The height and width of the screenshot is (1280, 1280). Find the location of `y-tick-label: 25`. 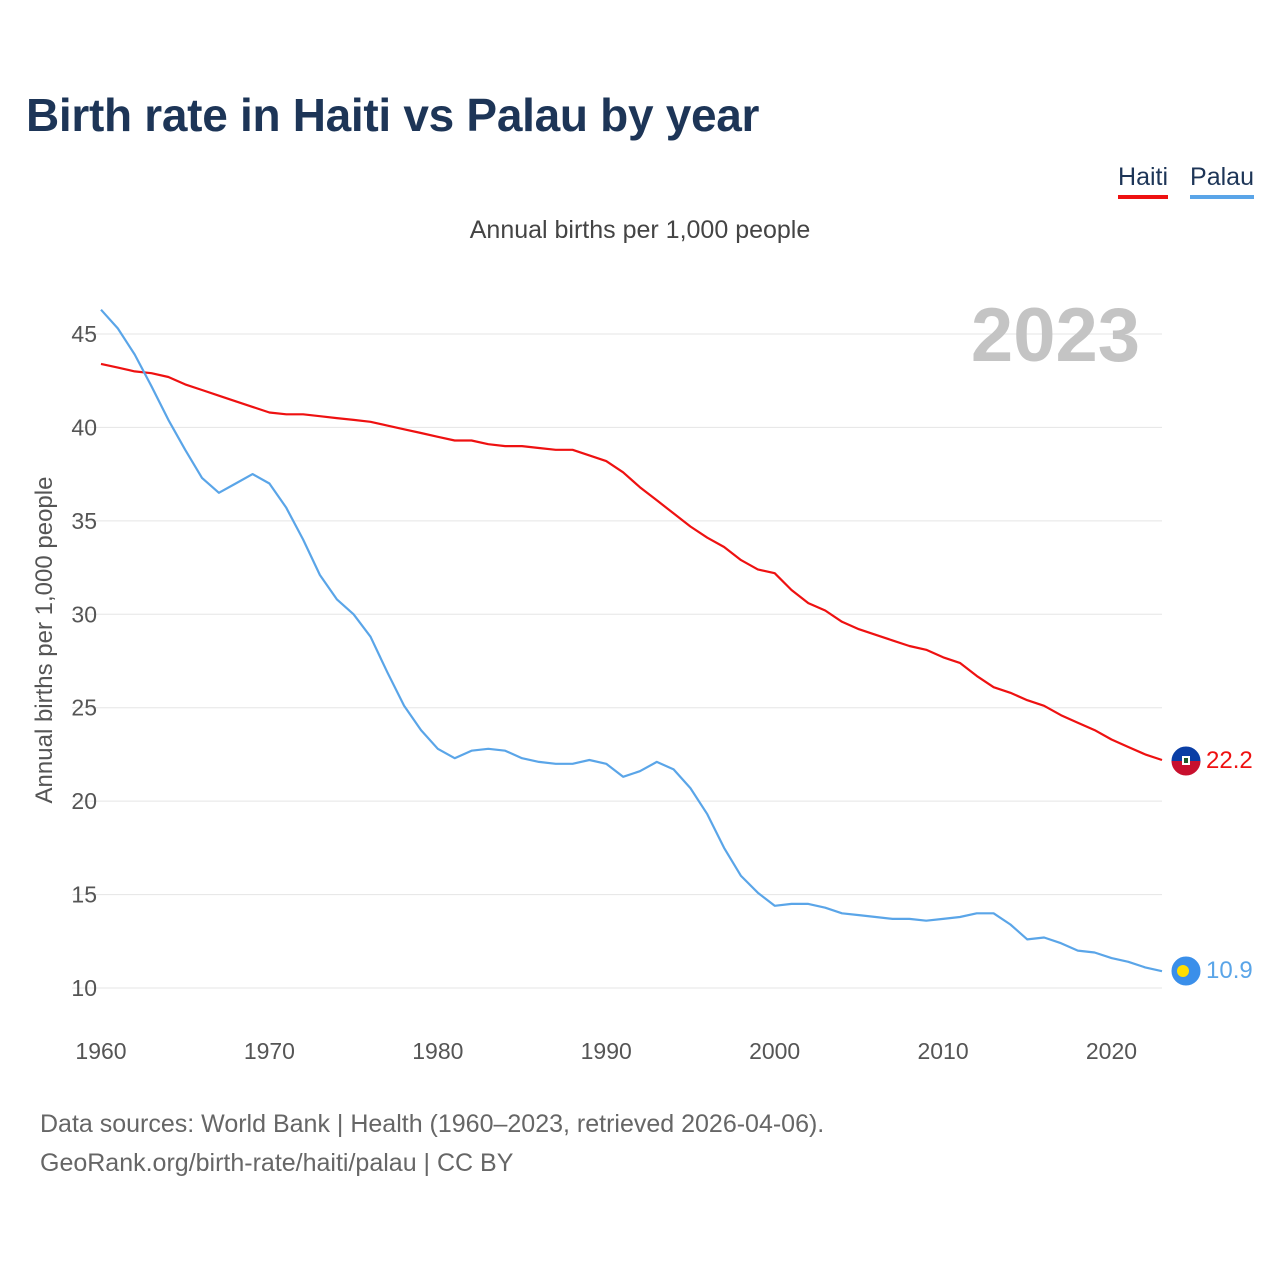

y-tick-label: 25 is located at coordinates (84, 708).